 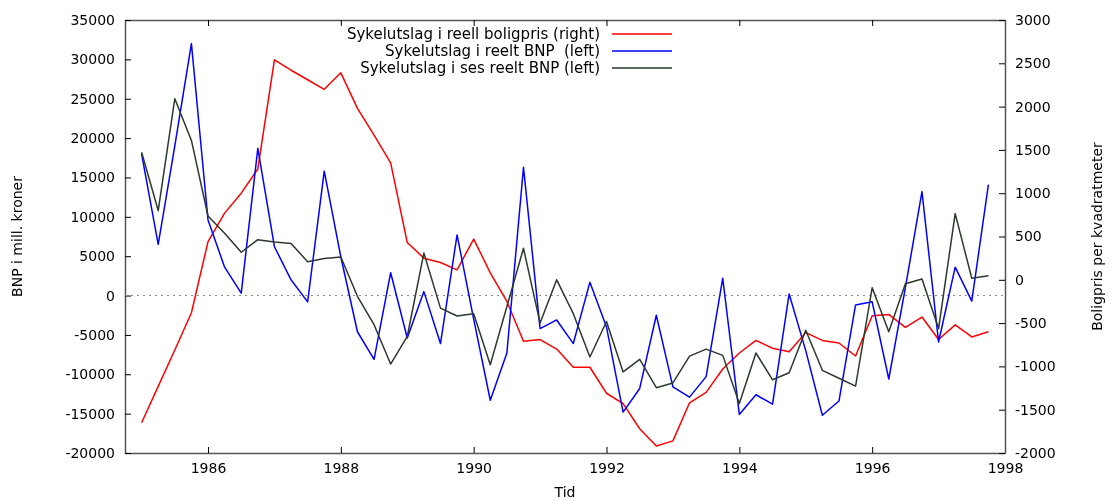 What do you see at coordinates (97, 256) in the screenshot?
I see `y-tick-label: 5000` at bounding box center [97, 256].